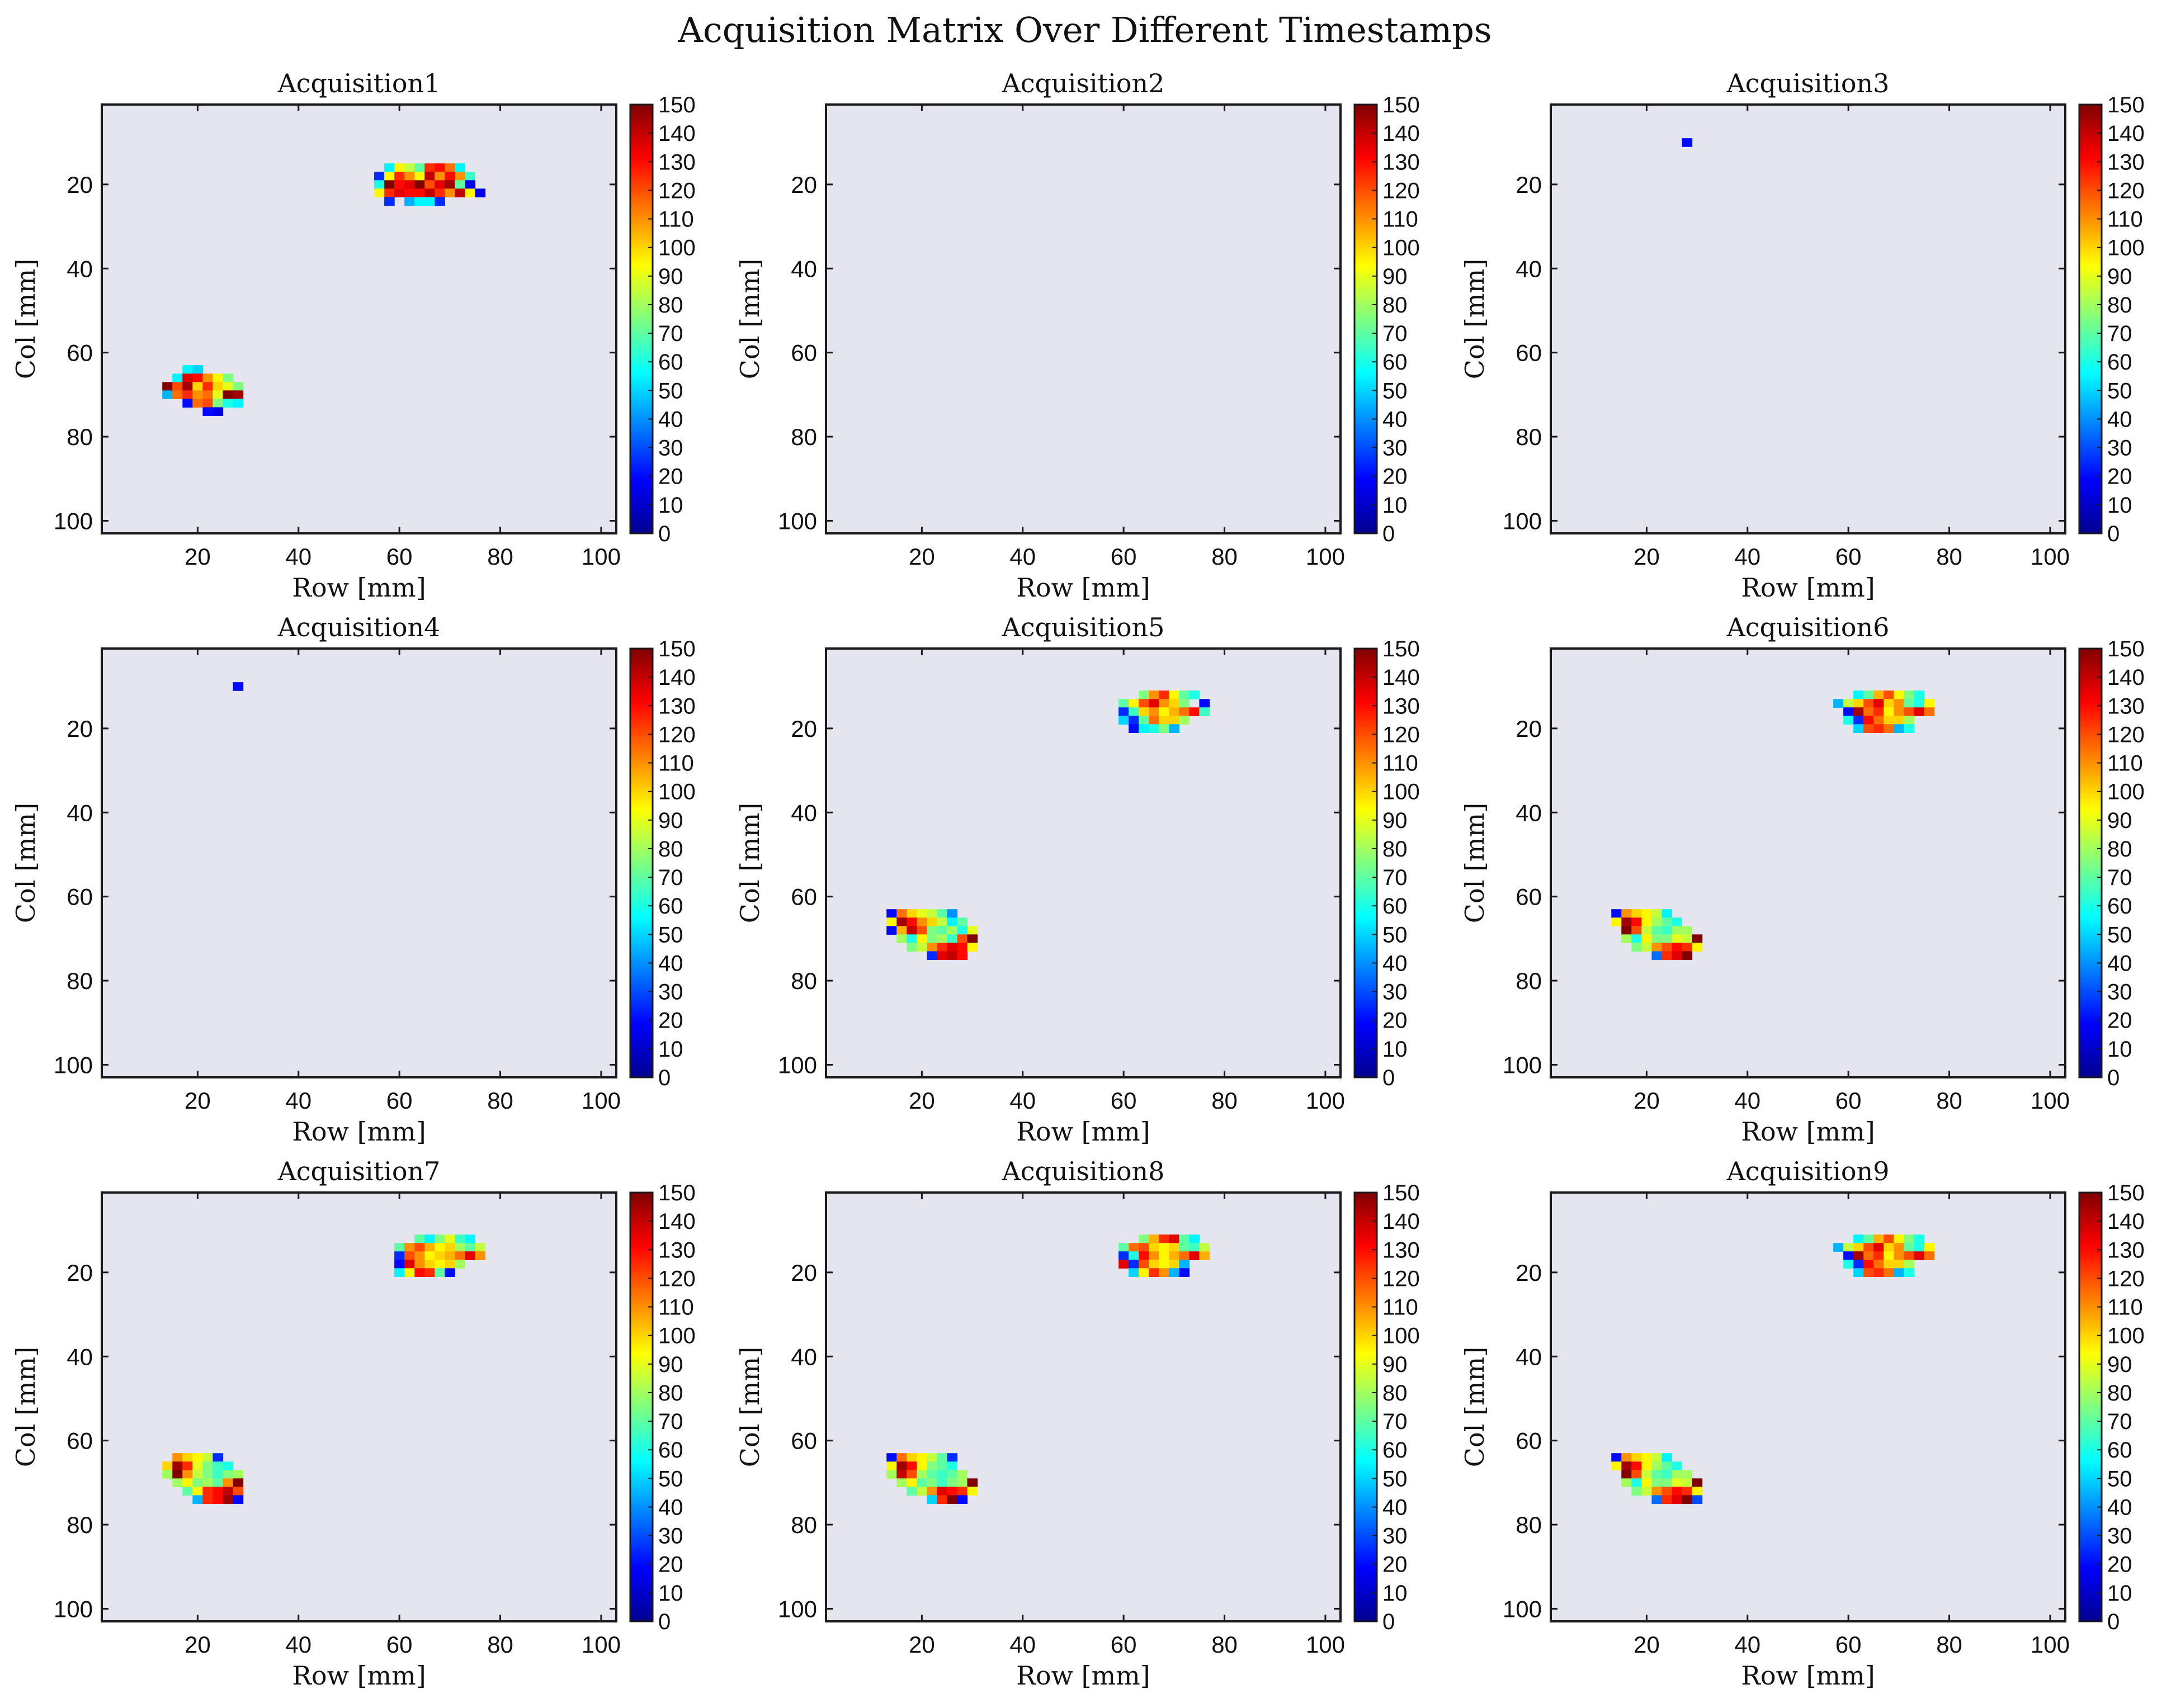 The height and width of the screenshot is (1708, 2157). What do you see at coordinates (1747, 1100) in the screenshot?
I see `x-tick-label: 40` at bounding box center [1747, 1100].